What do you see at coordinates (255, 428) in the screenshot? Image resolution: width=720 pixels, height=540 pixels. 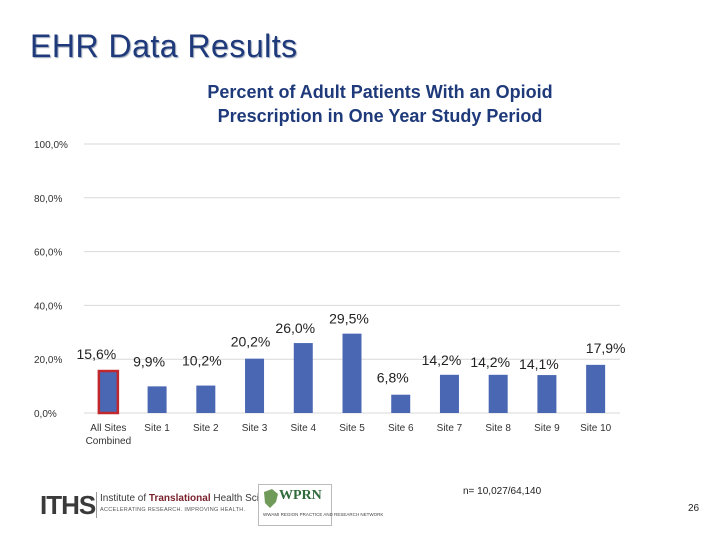 I see `x-tick-label: Site 3` at bounding box center [255, 428].